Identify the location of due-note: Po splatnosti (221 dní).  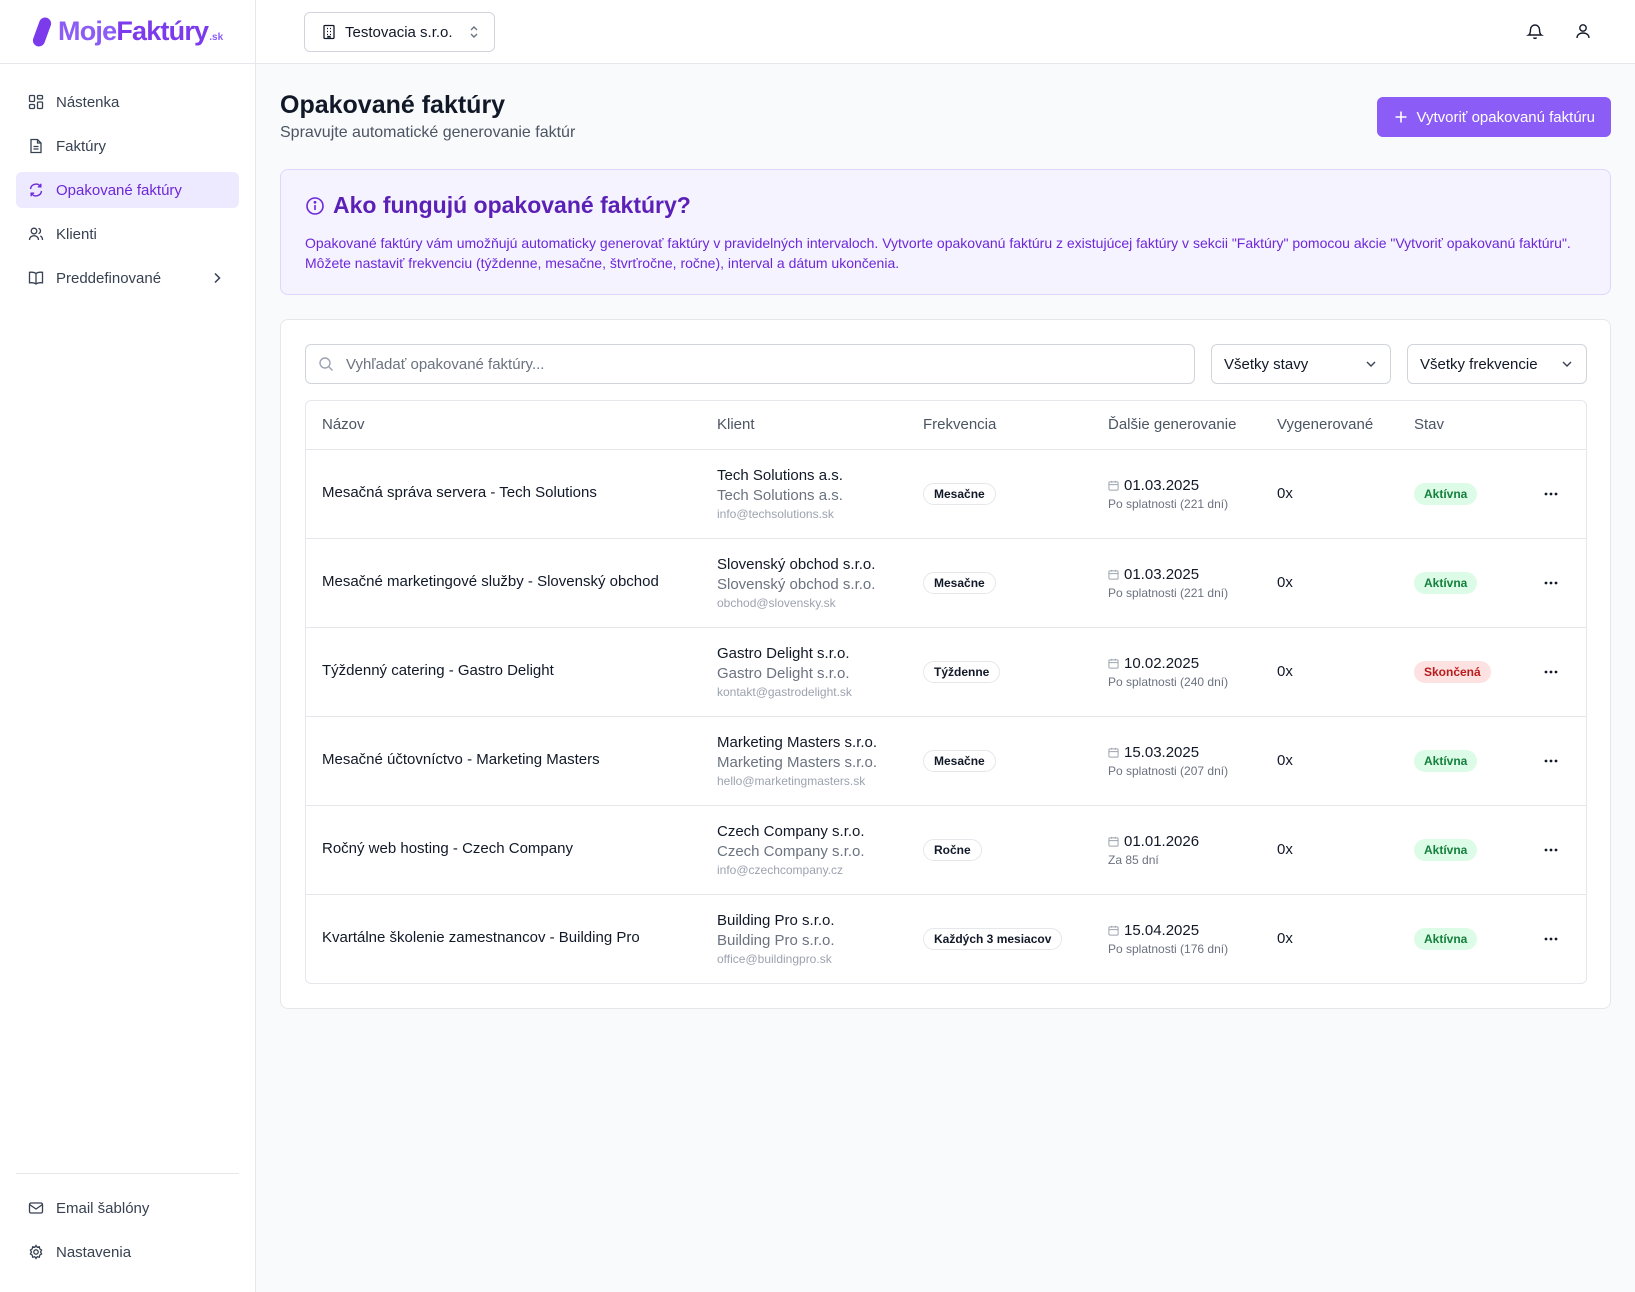
(1168, 593).